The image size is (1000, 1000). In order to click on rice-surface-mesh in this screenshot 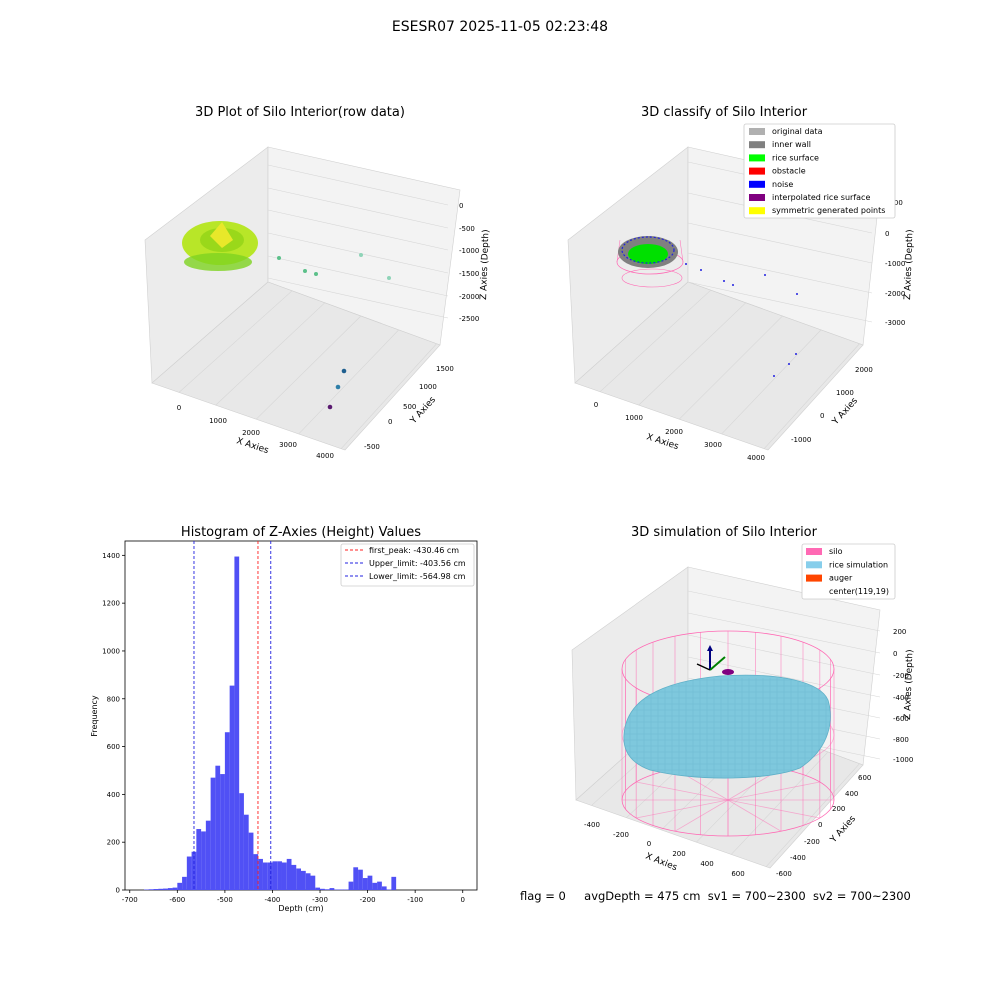, I will do `click(727, 728)`.